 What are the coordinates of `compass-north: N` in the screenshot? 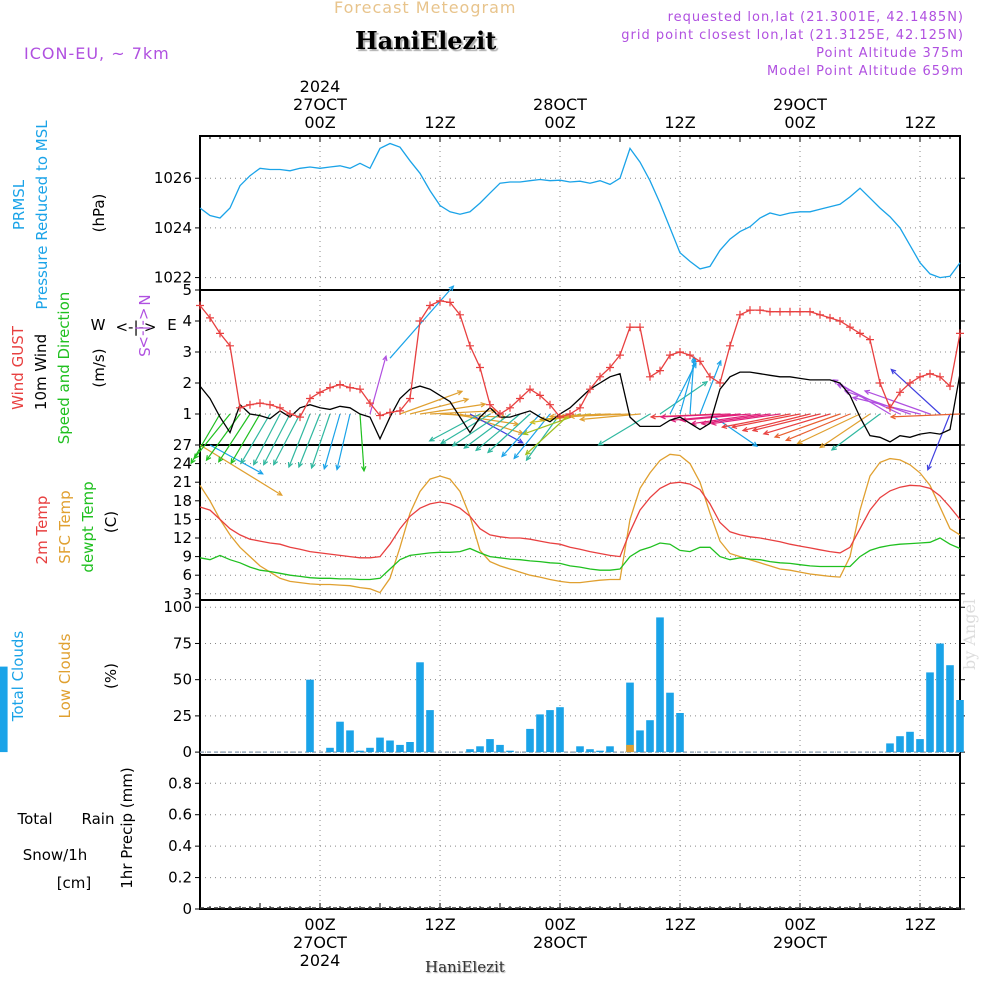 It's located at (144, 299).